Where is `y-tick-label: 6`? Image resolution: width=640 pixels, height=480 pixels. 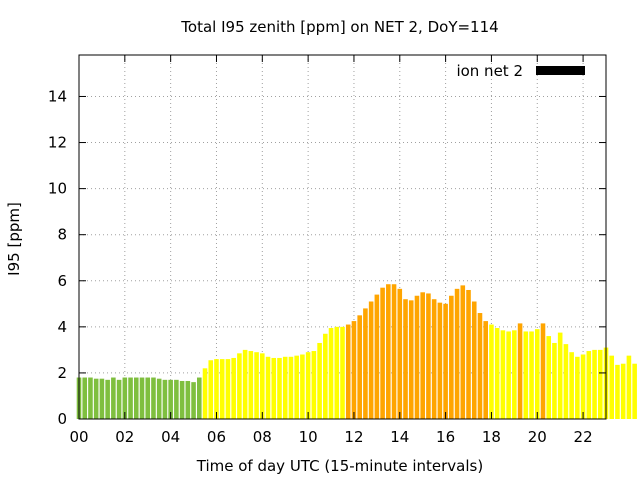 y-tick-label: 6 is located at coordinates (62, 281).